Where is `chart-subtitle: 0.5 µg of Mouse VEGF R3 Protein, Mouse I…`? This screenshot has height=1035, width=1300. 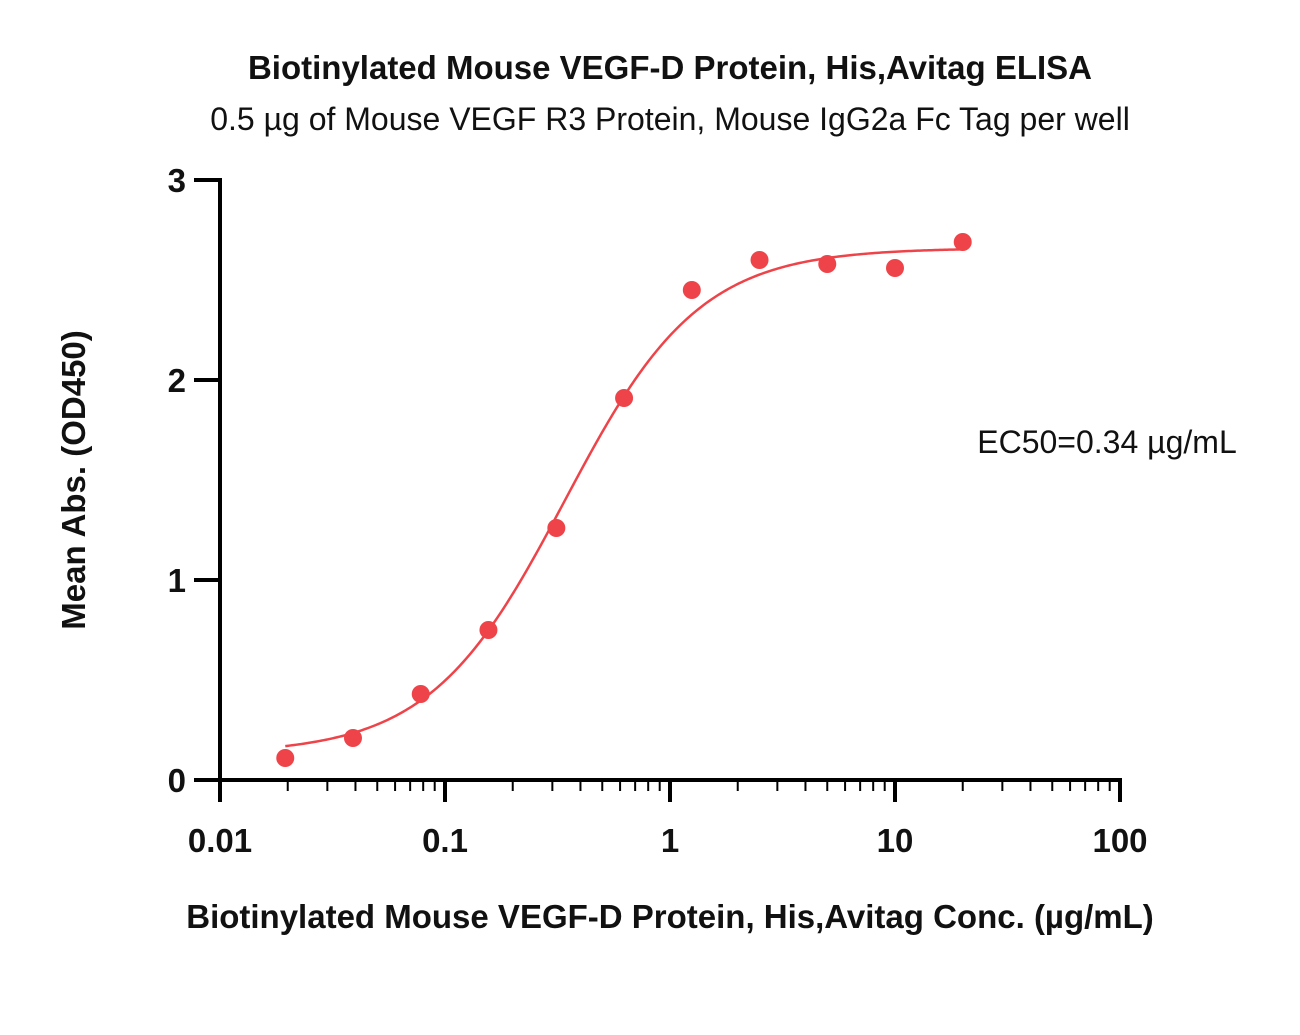
chart-subtitle: 0.5 µg of Mouse VEGF R3 Protein, Mouse I… is located at coordinates (670, 119).